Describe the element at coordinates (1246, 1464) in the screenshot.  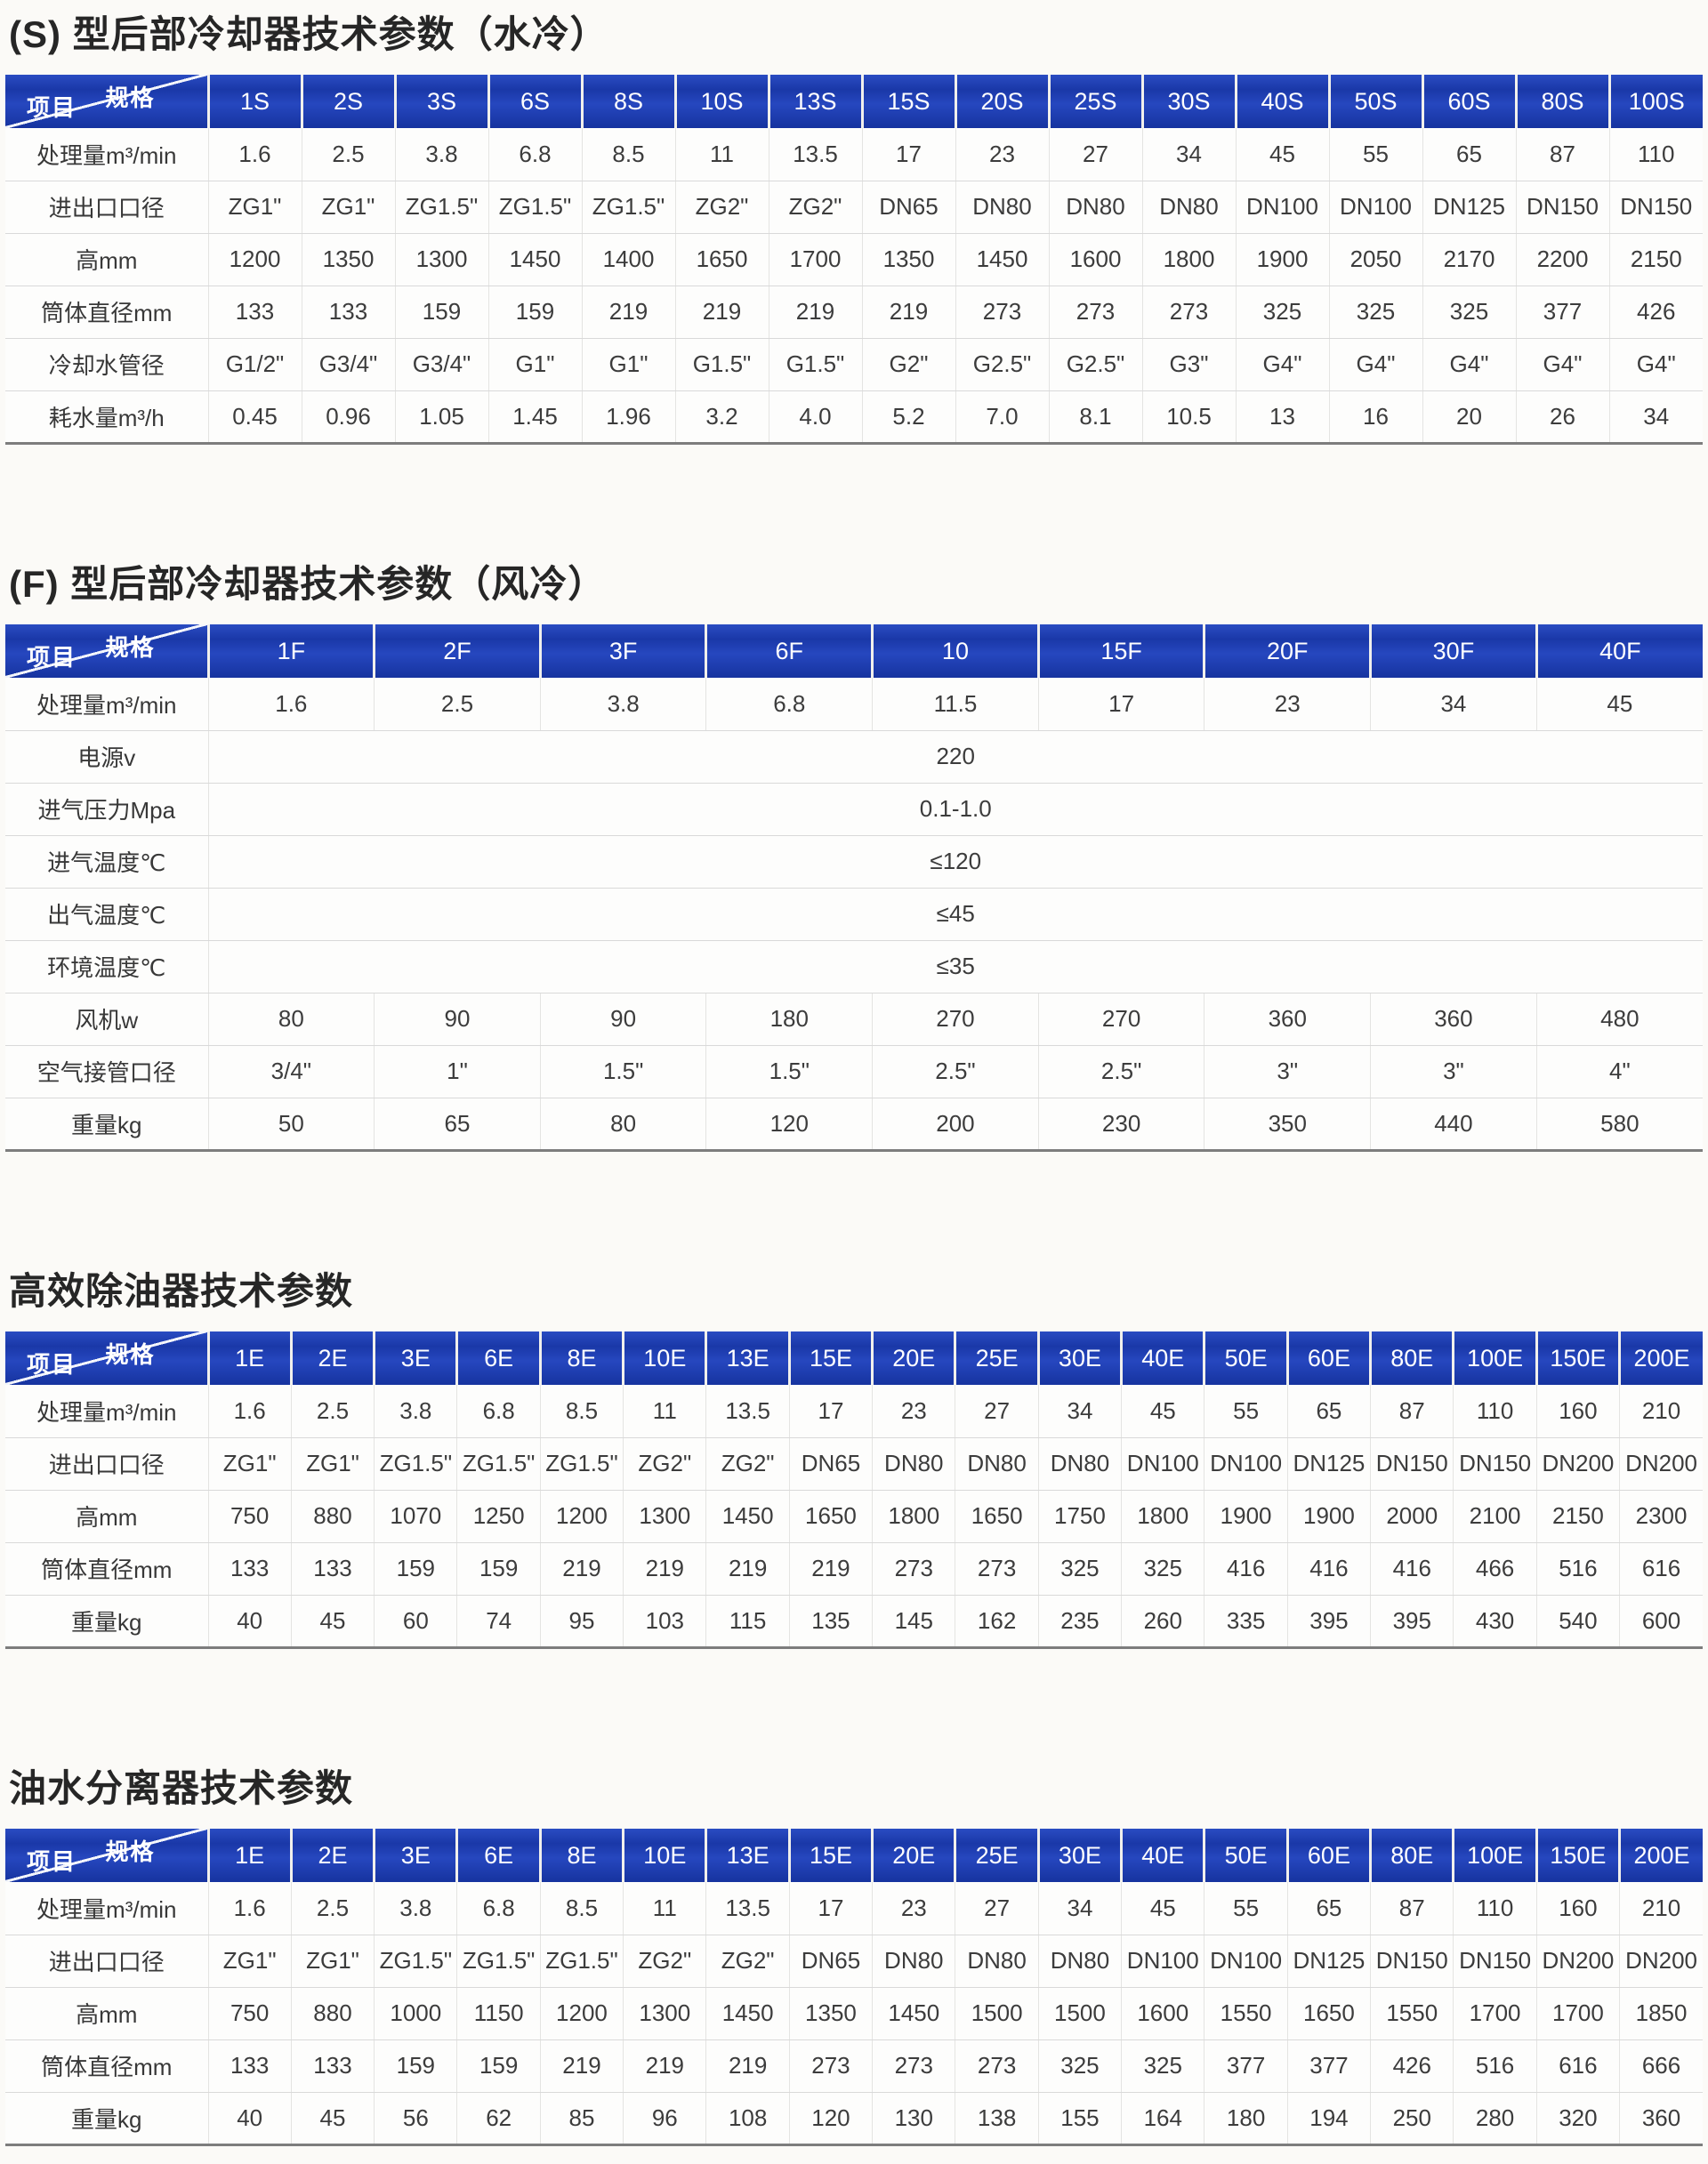
I see `cell: DN100` at that location.